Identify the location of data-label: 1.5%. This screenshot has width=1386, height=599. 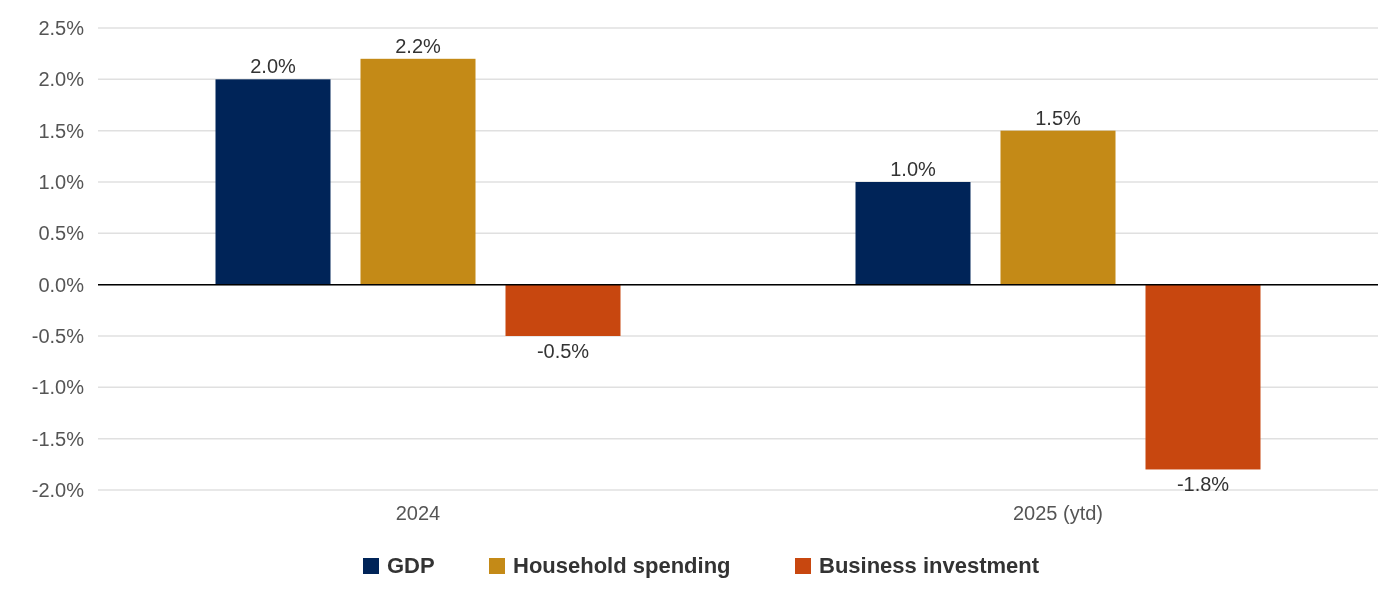
(1058, 117).